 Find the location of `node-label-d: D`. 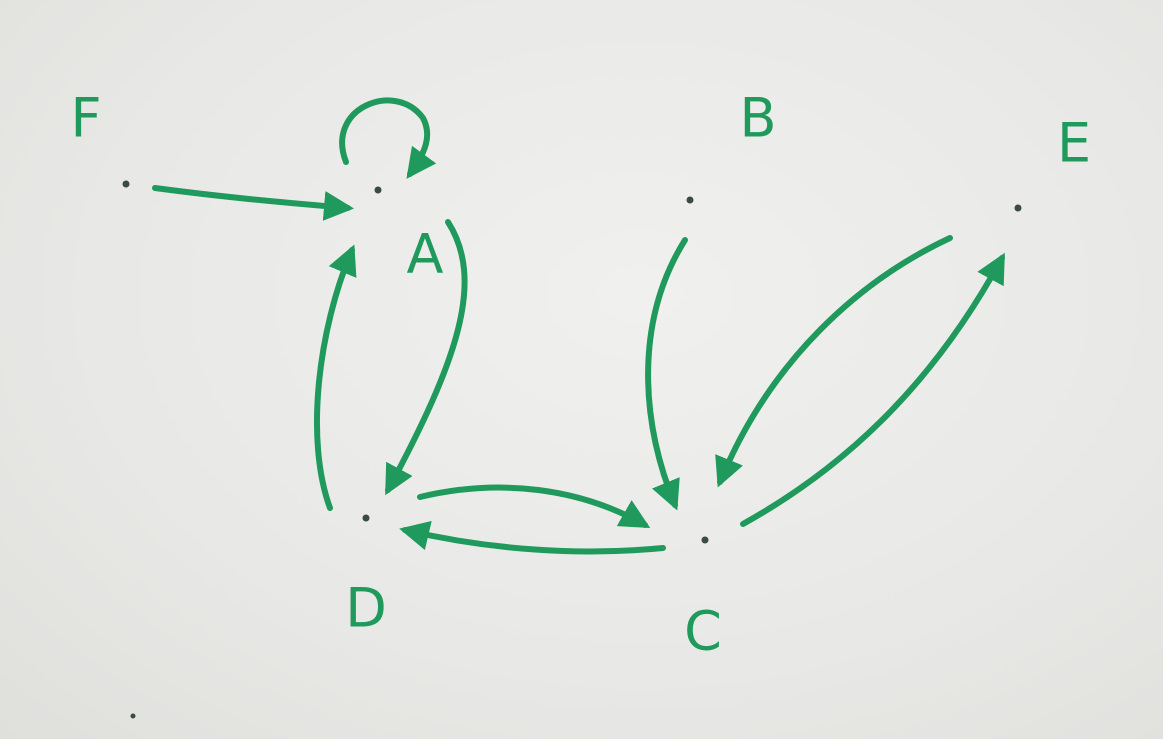

node-label-d: D is located at coordinates (366, 608).